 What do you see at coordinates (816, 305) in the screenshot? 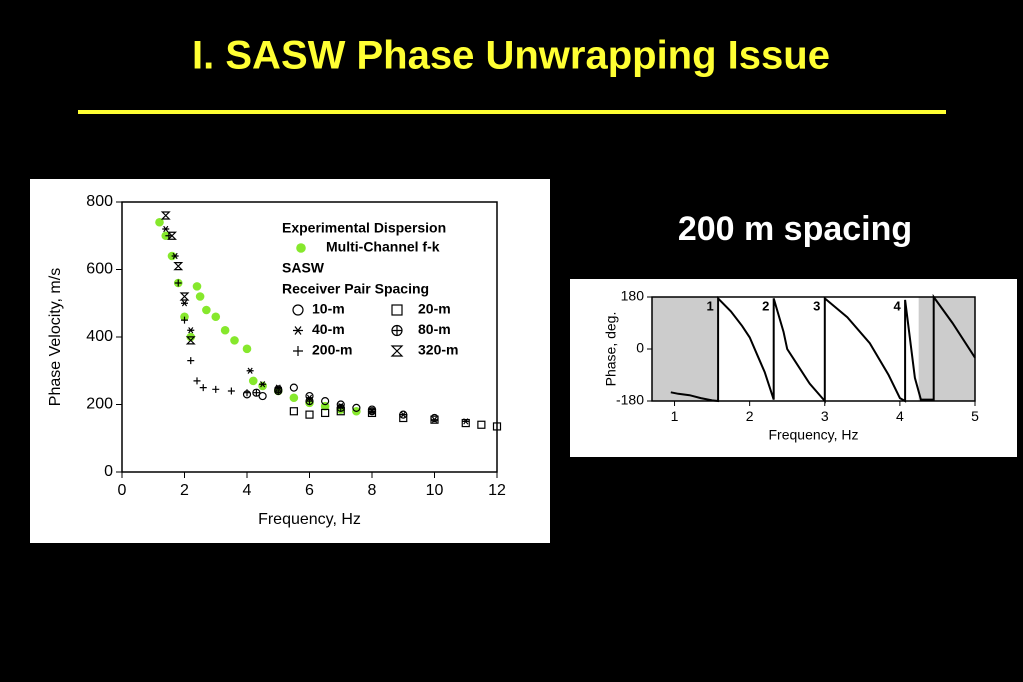
I see `annotation: 3` at bounding box center [816, 305].